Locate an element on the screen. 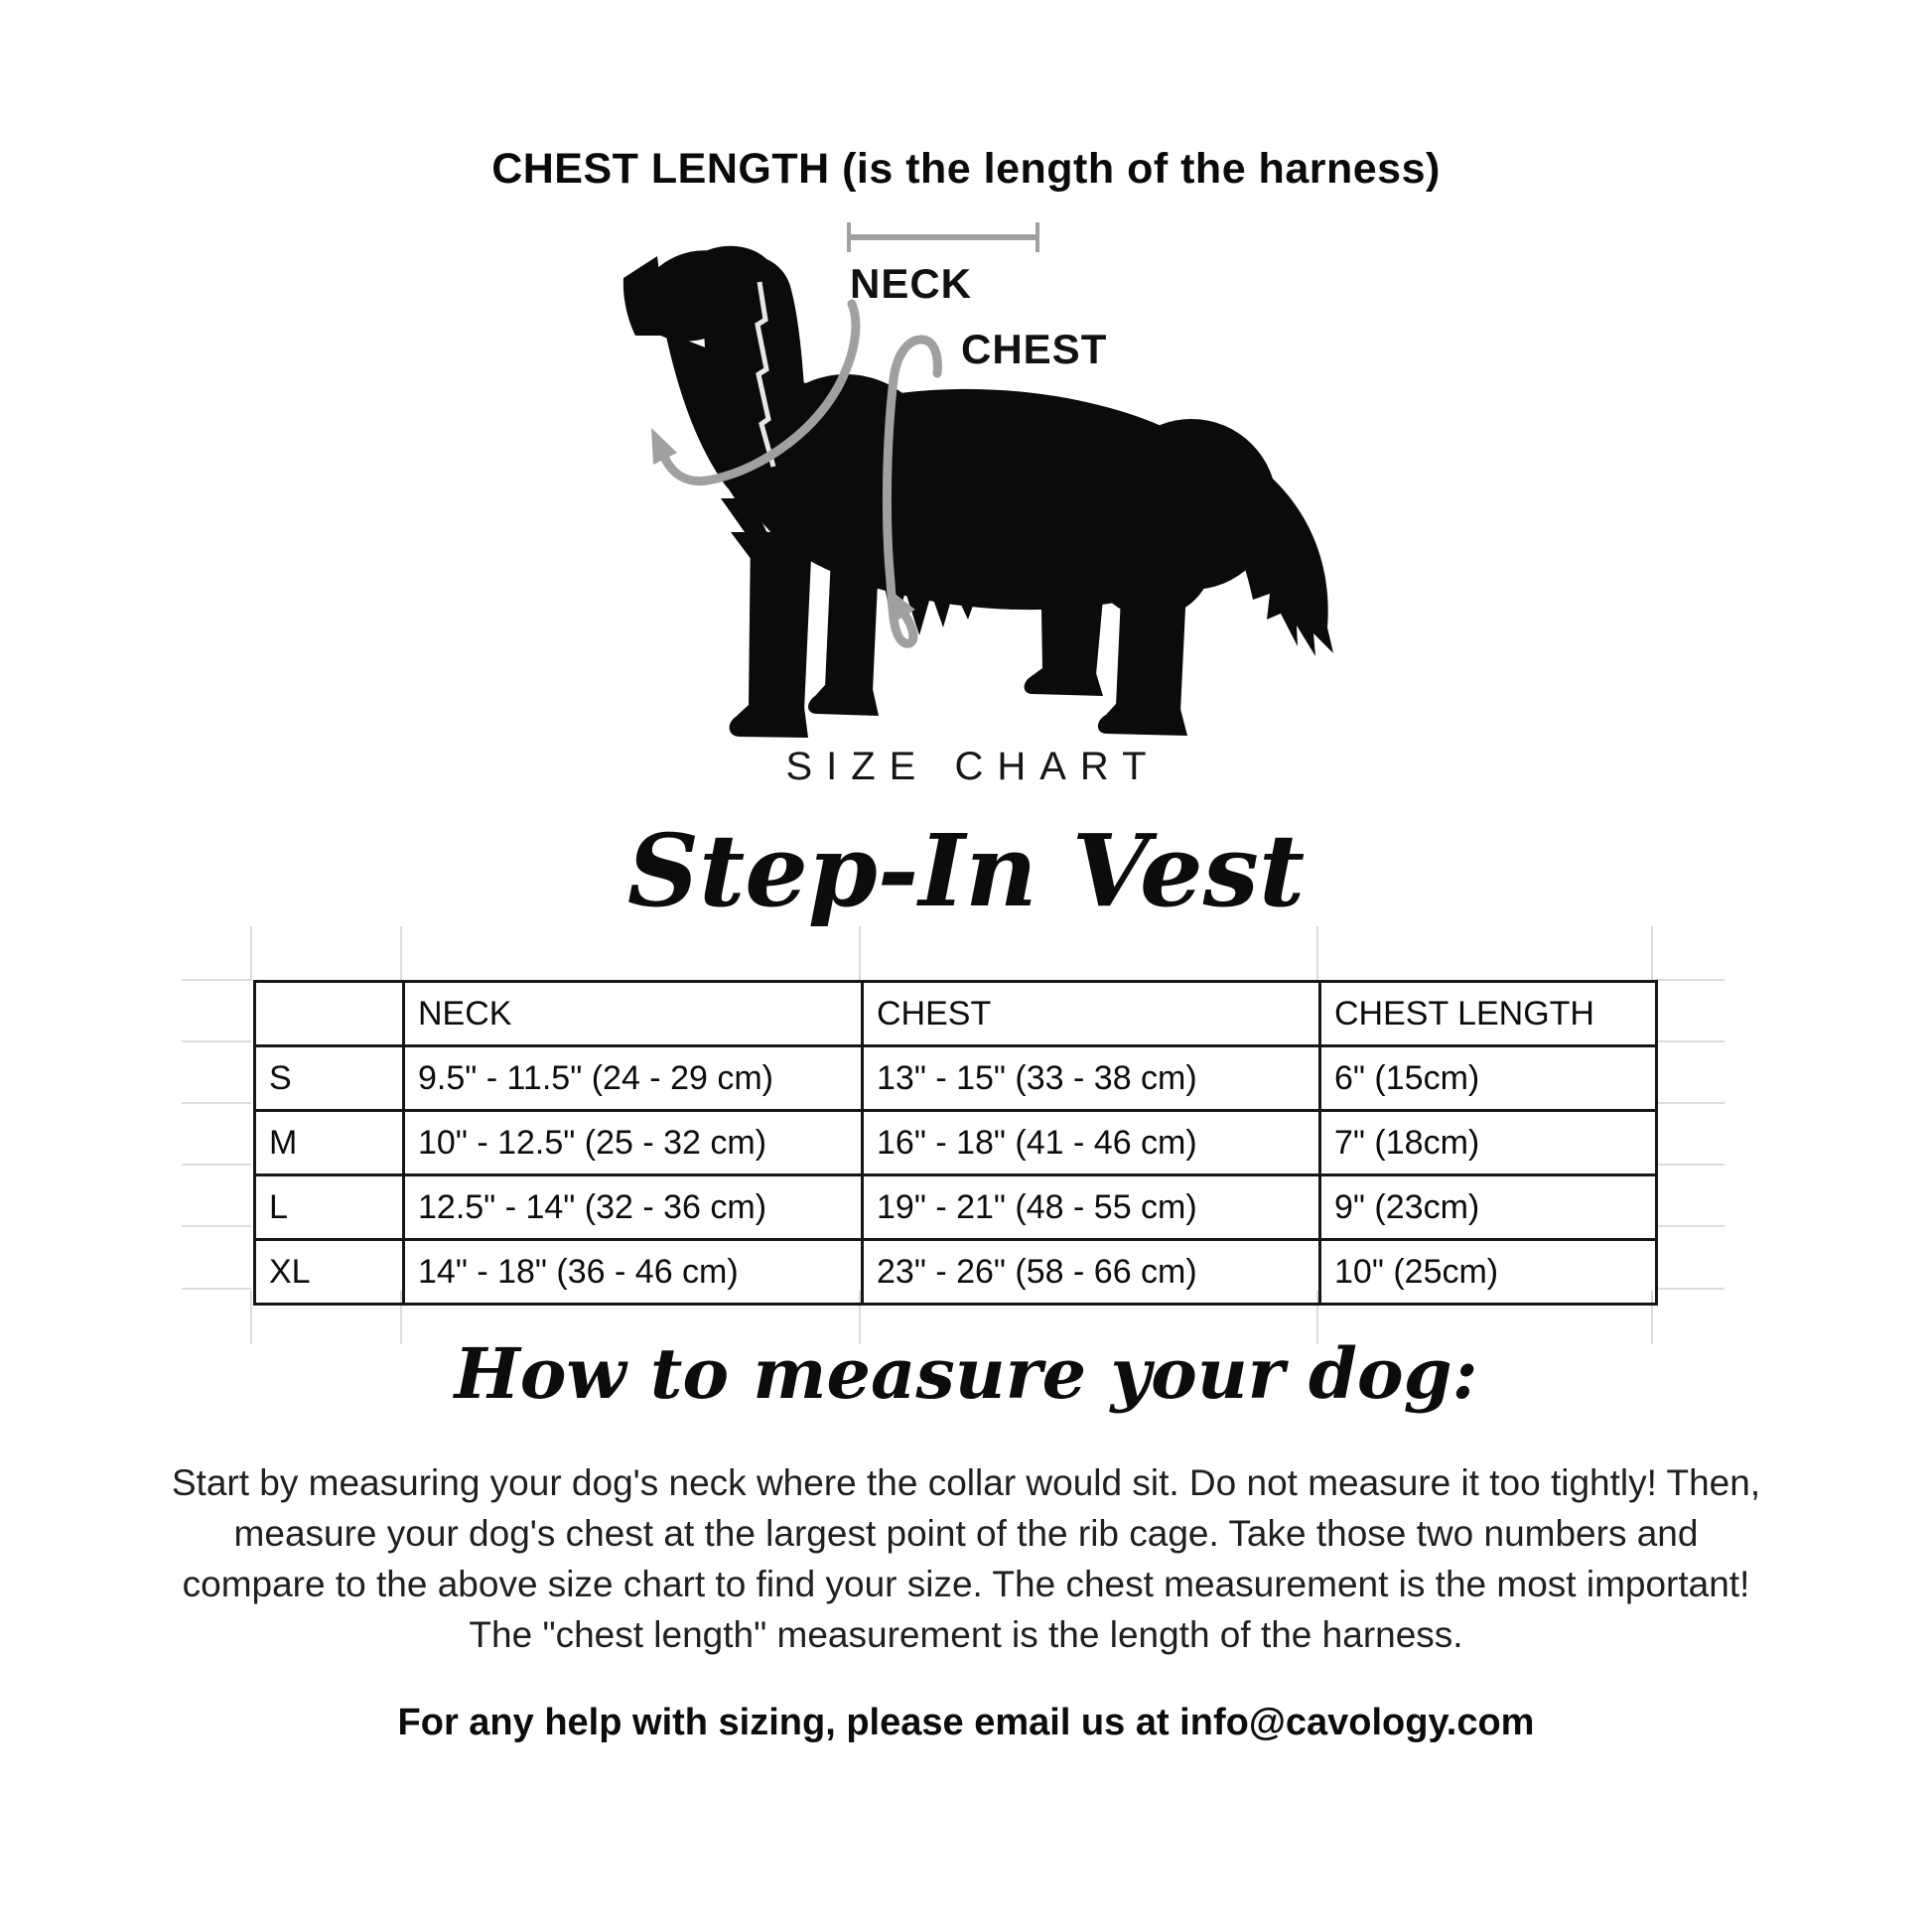  dog-silhouette is located at coordinates (978, 492).